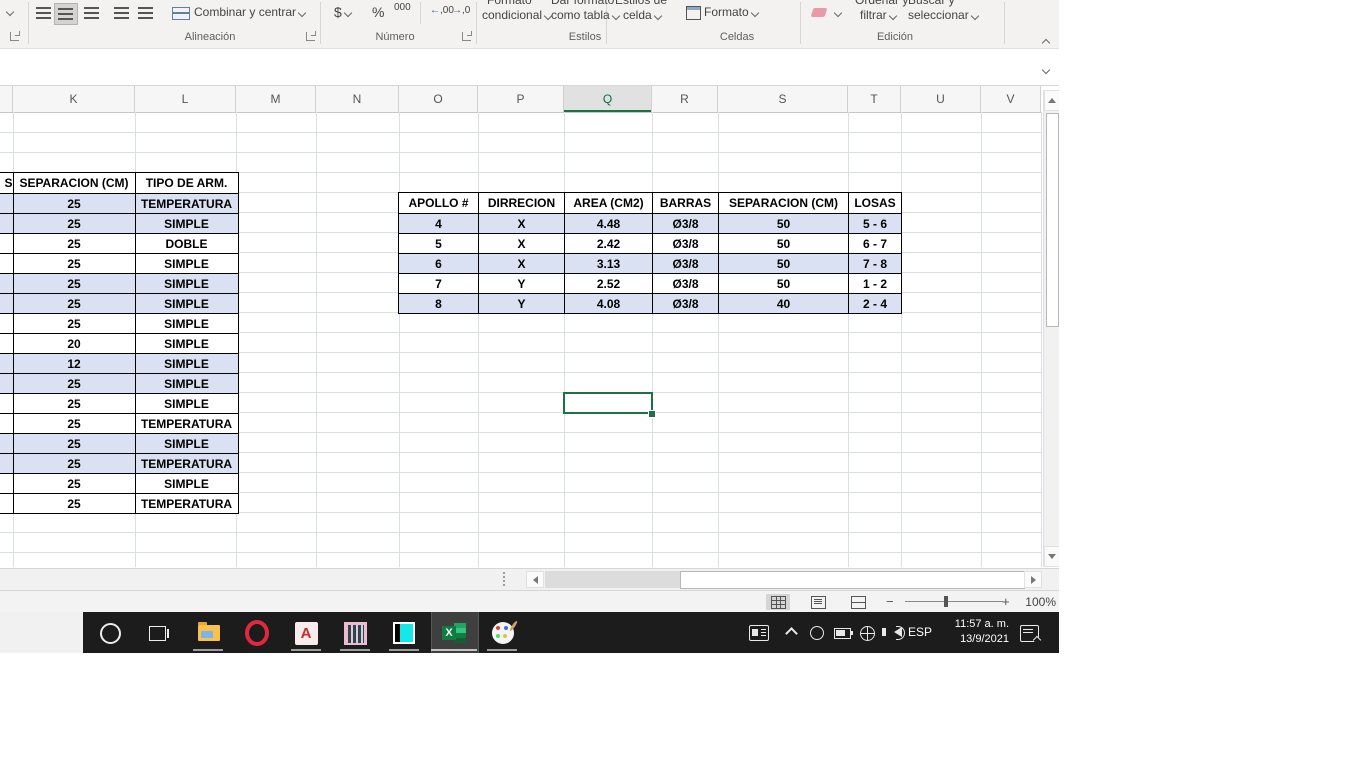 The height and width of the screenshot is (768, 1366). What do you see at coordinates (874, 99) in the screenshot?
I see `column-header-T: T` at bounding box center [874, 99].